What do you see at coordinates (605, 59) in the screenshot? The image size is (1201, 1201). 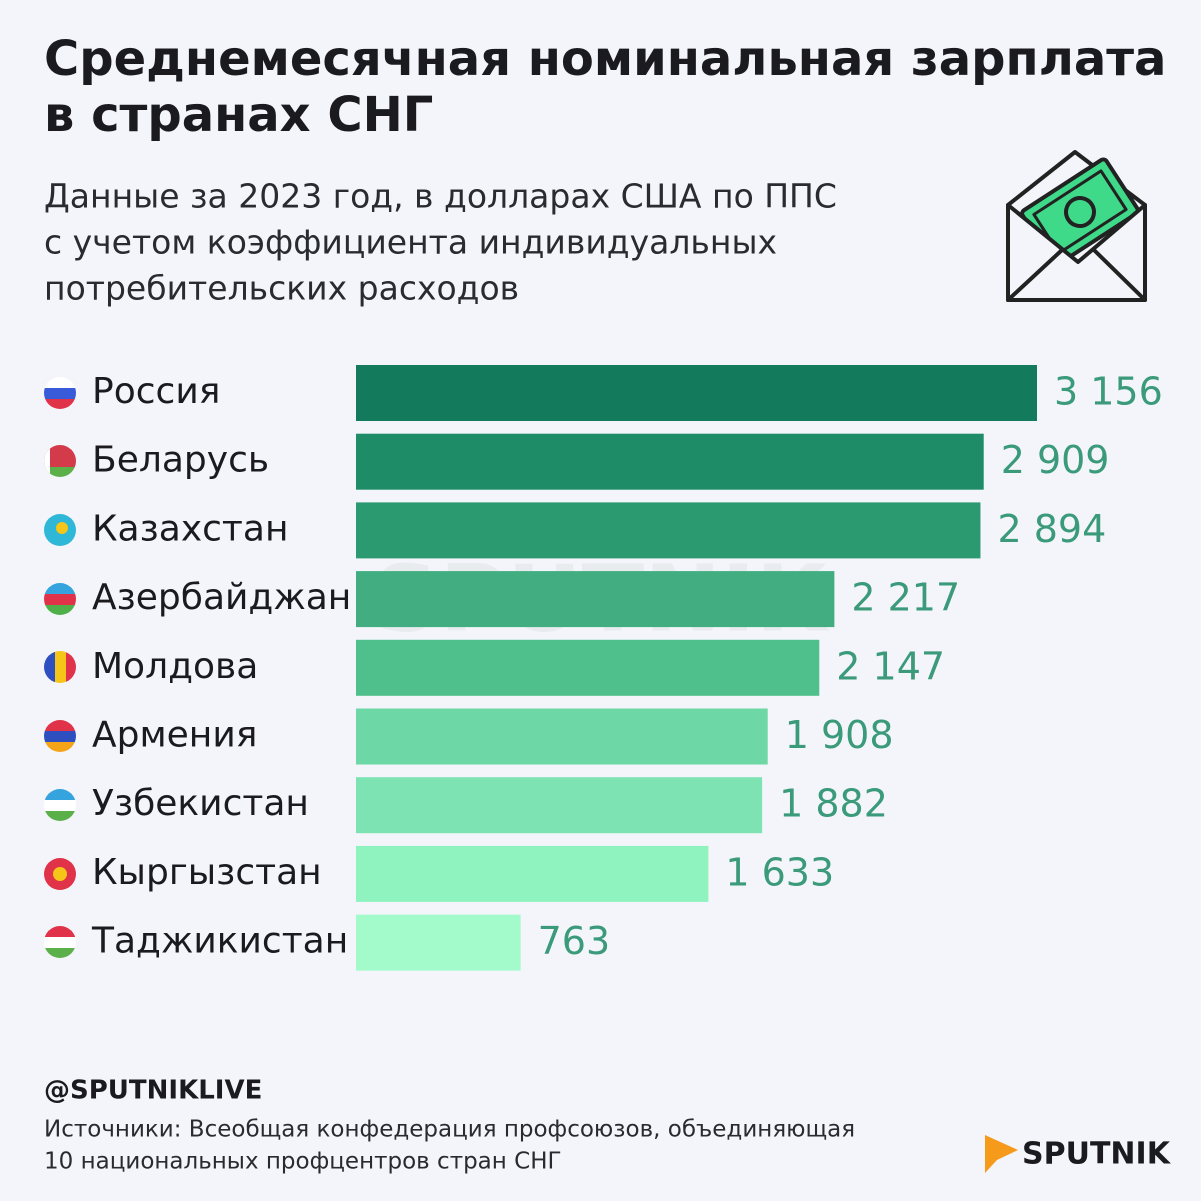 I see `chart-title: Среднемесячная номинальная зарплата` at bounding box center [605, 59].